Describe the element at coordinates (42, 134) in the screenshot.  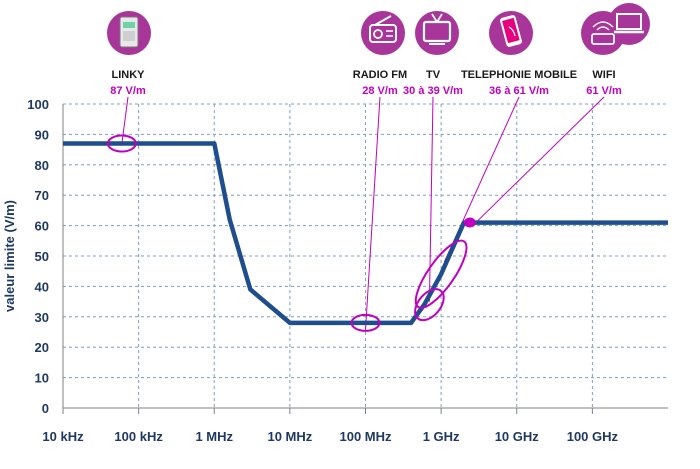
I see `y-tick-label: 90` at that location.